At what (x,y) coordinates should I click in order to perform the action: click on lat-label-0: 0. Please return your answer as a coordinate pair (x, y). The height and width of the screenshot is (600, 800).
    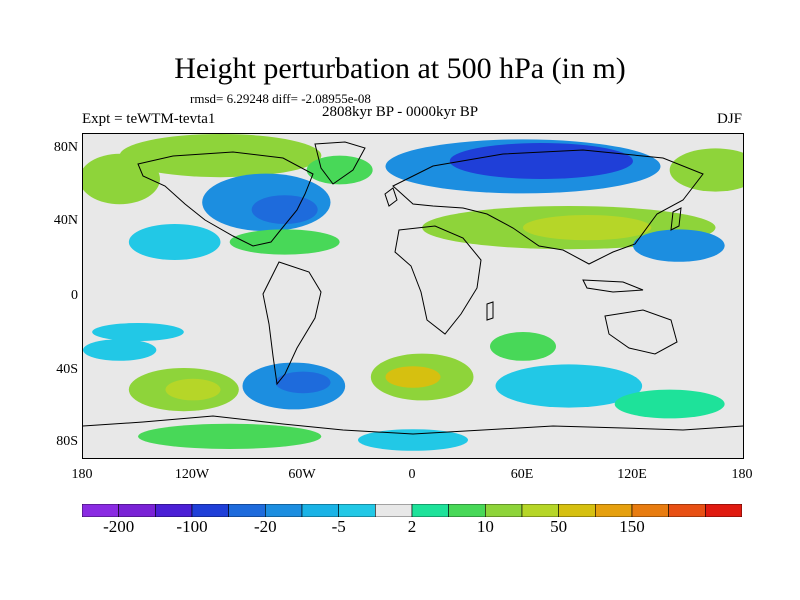
    Looking at the image, I should click on (74, 295).